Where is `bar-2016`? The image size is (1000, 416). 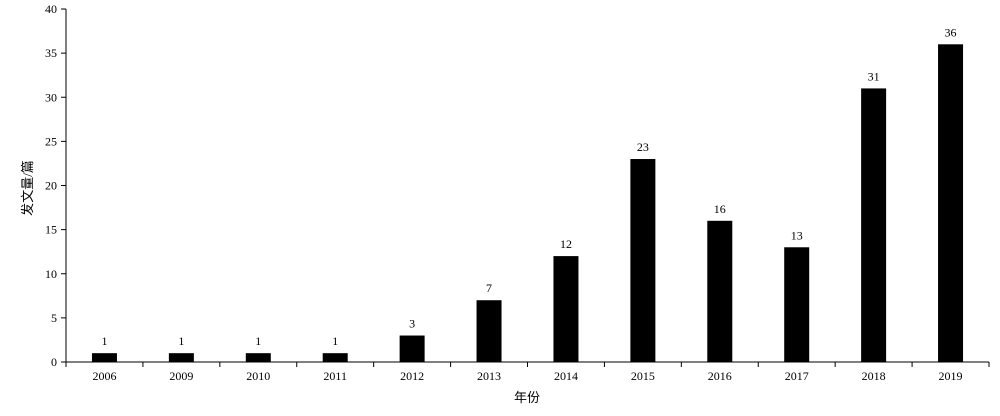
bar-2016 is located at coordinates (720, 291).